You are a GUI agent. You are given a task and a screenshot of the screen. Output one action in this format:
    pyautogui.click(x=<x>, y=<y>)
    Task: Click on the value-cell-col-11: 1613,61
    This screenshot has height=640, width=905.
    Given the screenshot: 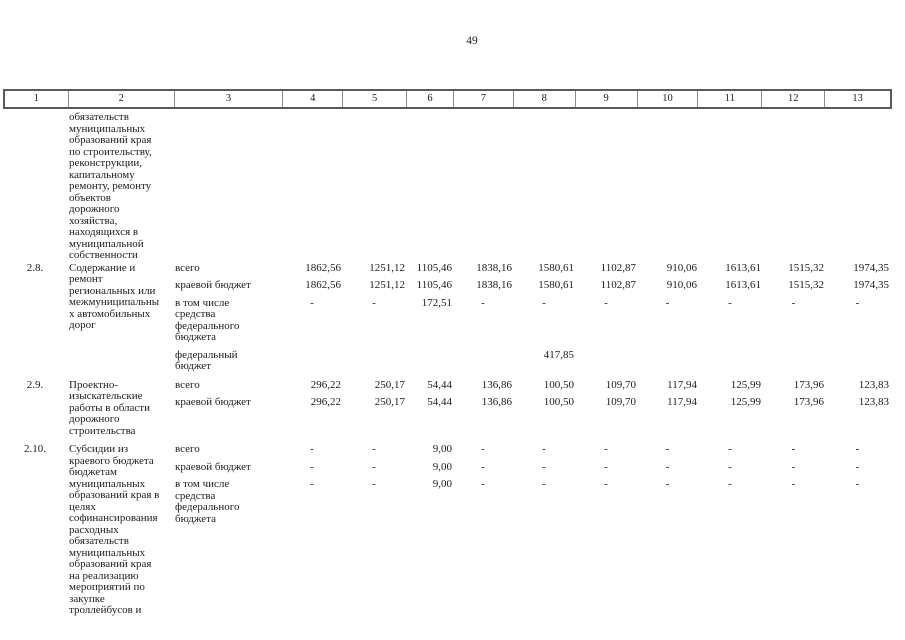 What is the action you would take?
    pyautogui.click(x=743, y=285)
    